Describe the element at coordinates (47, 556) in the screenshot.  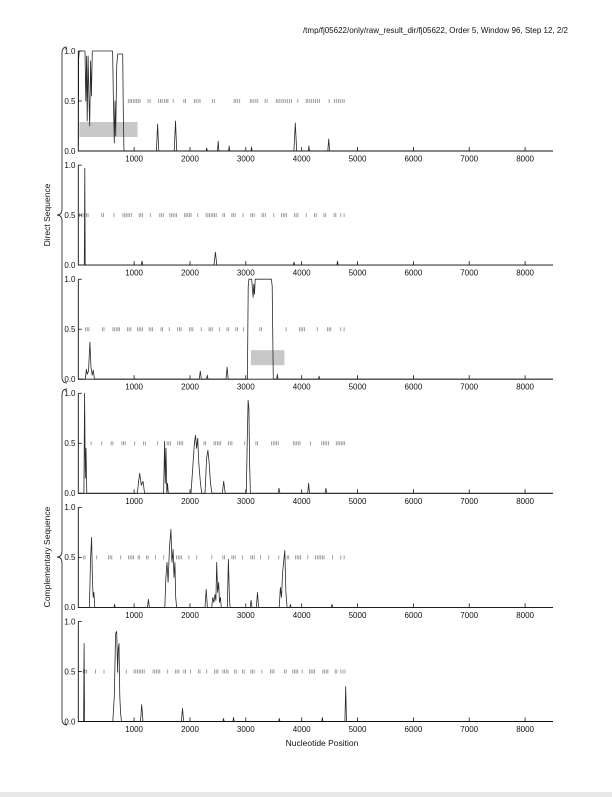
I see `complementary-sequence-label: Complementary Sequence` at that location.